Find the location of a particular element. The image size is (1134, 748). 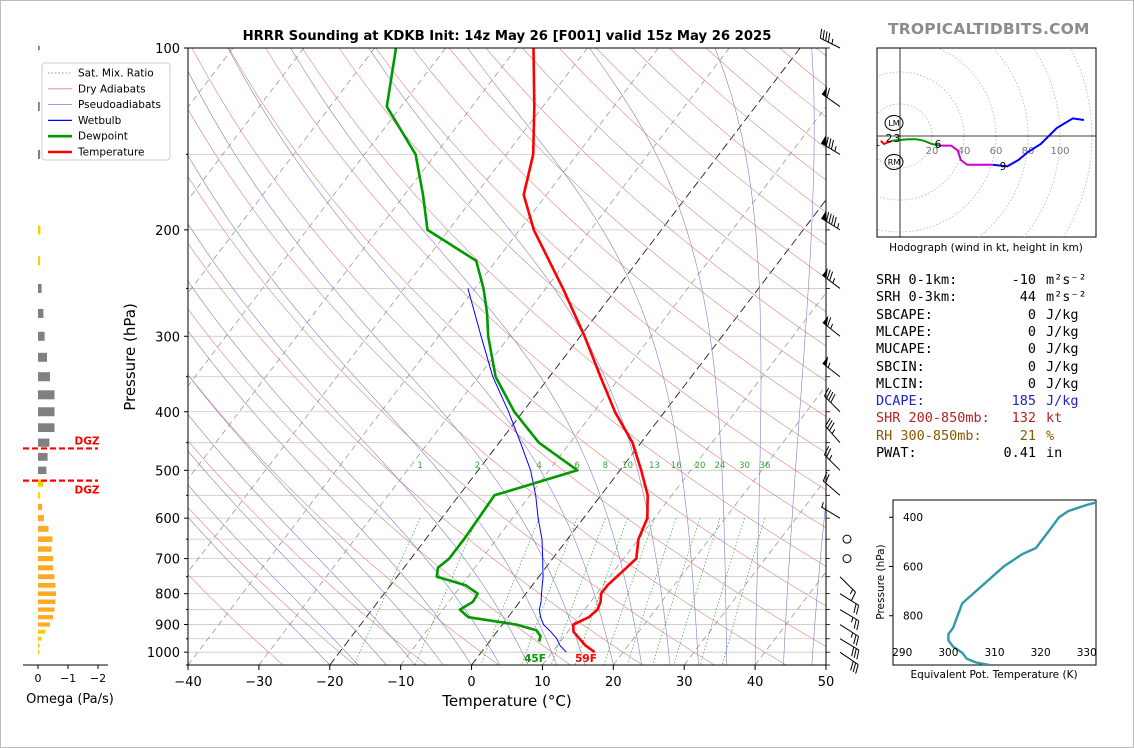

omega-tick-label: 0 is located at coordinates (38, 678).